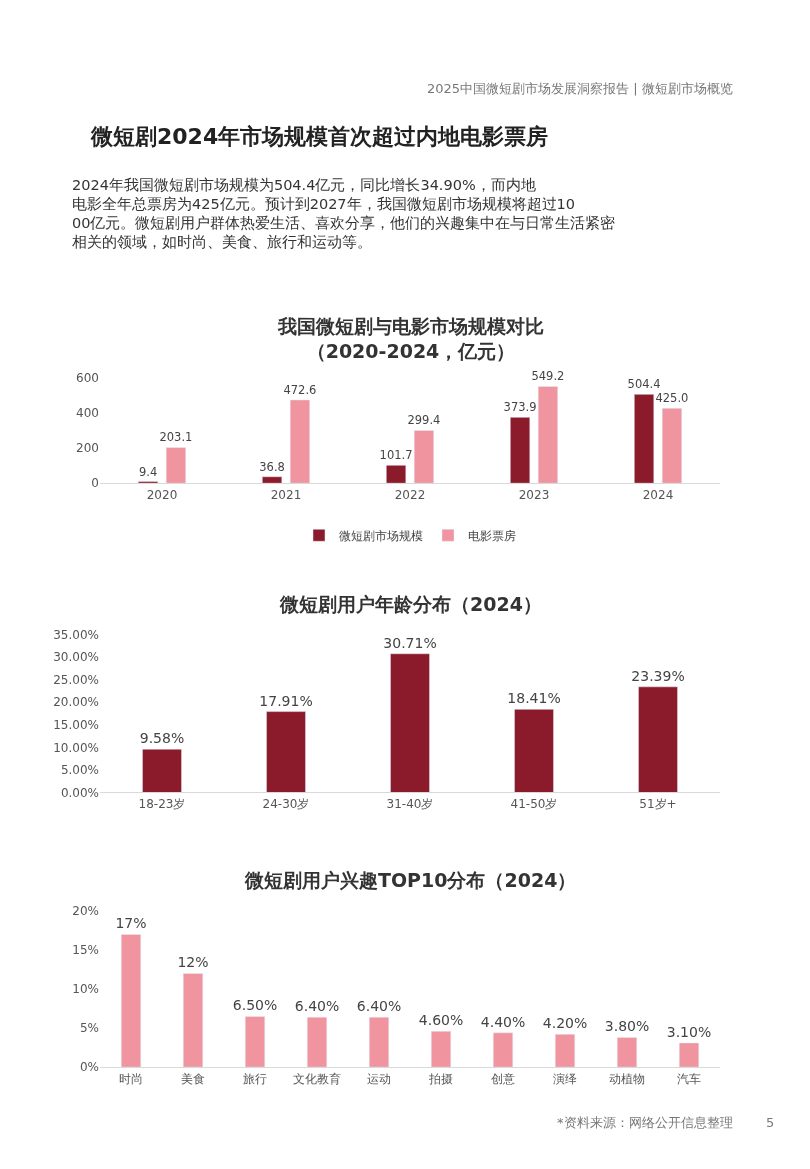 The height and width of the screenshot is (1169, 810). Describe the element at coordinates (410, 604) in the screenshot. I see `chart-title: 微短剧用户年龄分布（2024）` at that location.